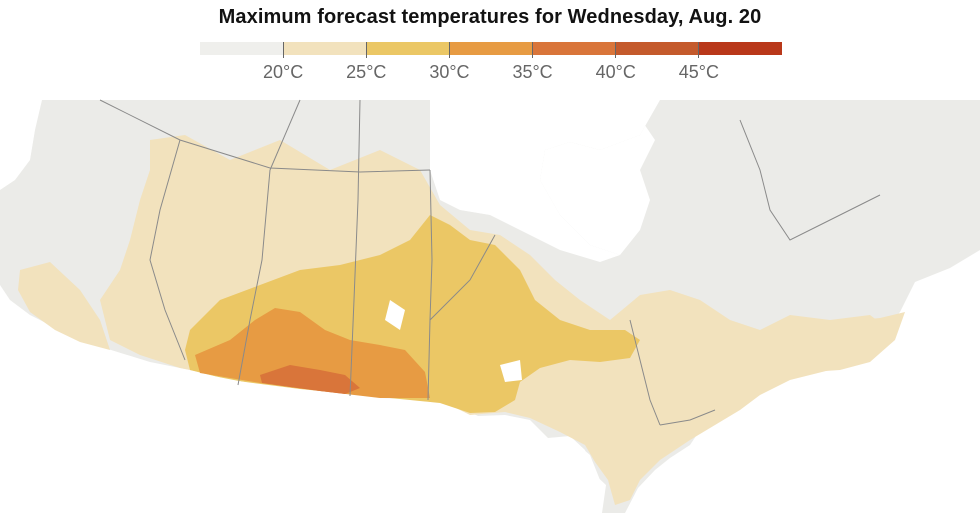 The width and height of the screenshot is (980, 513). I want to click on band-35c, so click(312, 353).